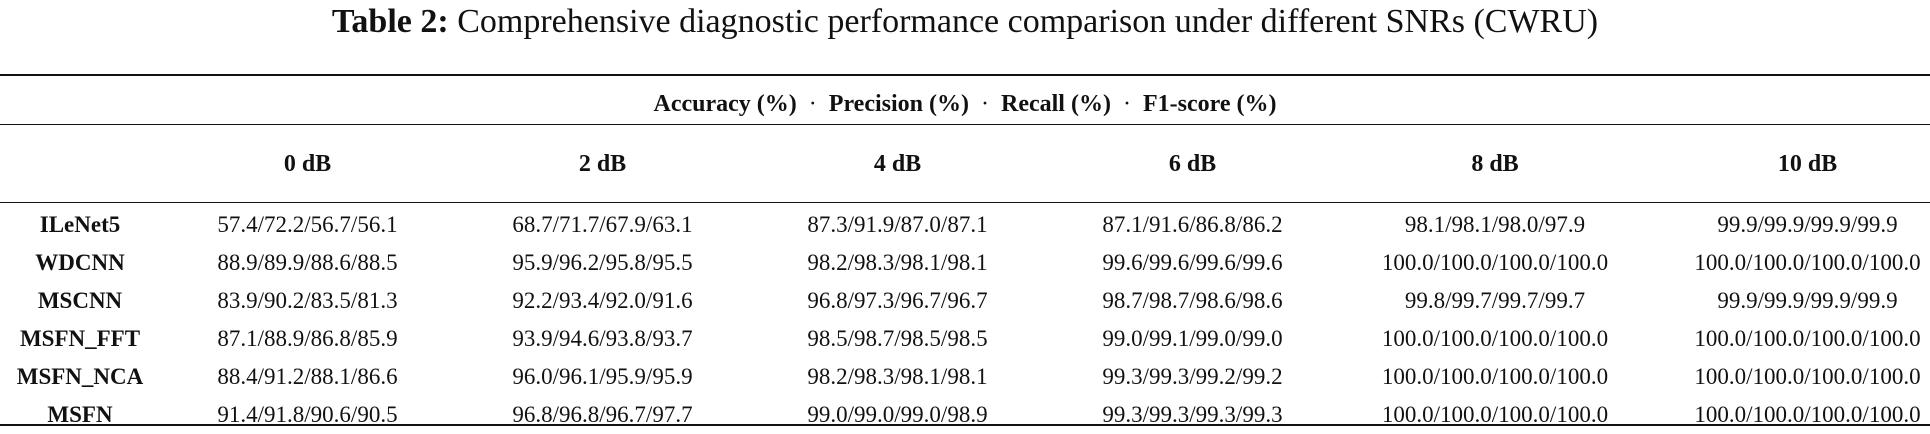 The height and width of the screenshot is (434, 1930). What do you see at coordinates (307, 414) in the screenshot?
I see `table-cell: 91.4/91.8/90.6/90.5` at bounding box center [307, 414].